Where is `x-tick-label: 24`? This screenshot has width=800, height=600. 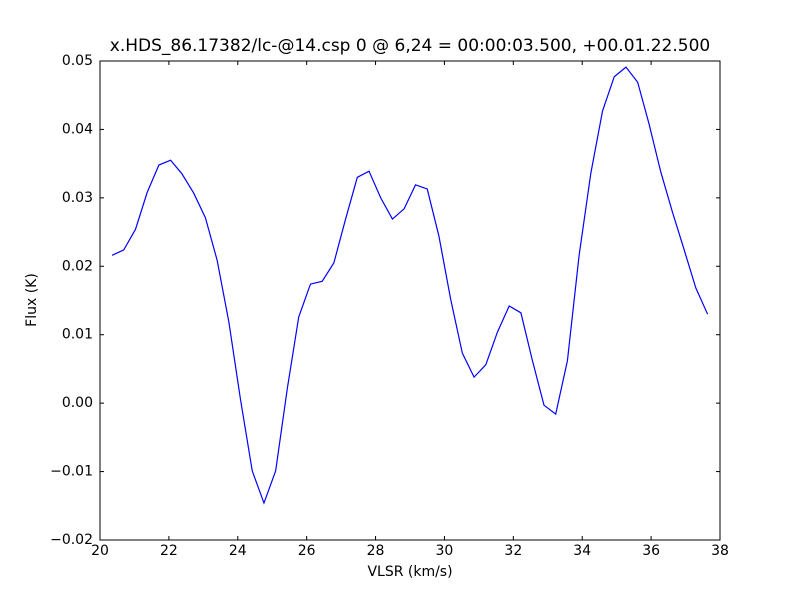 x-tick-label: 24 is located at coordinates (238, 551).